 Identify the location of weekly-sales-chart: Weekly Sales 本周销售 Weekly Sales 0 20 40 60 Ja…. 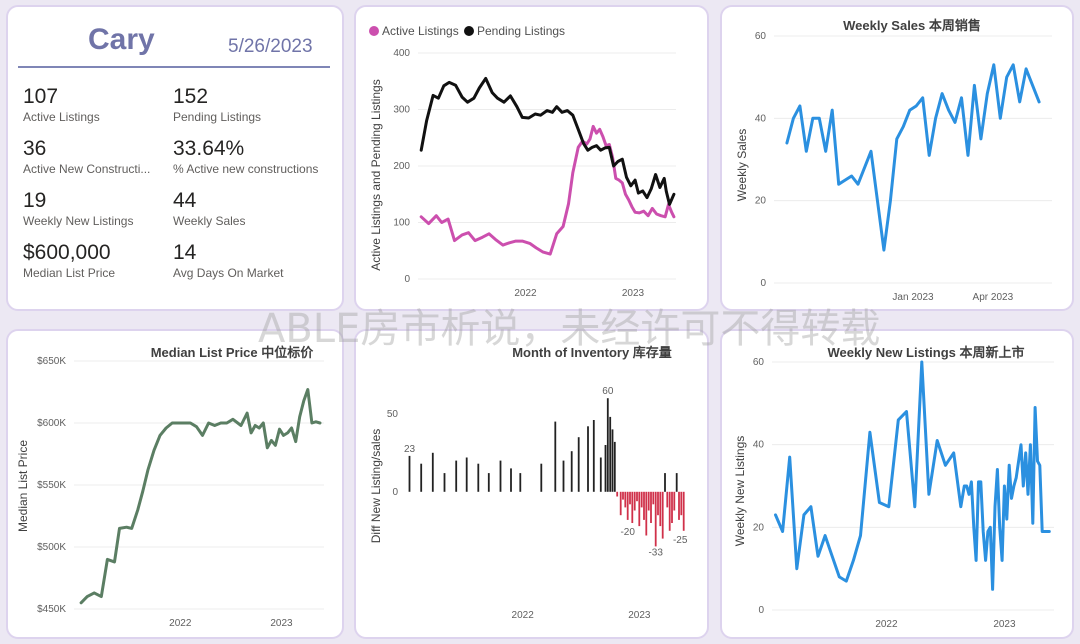
(893, 160).